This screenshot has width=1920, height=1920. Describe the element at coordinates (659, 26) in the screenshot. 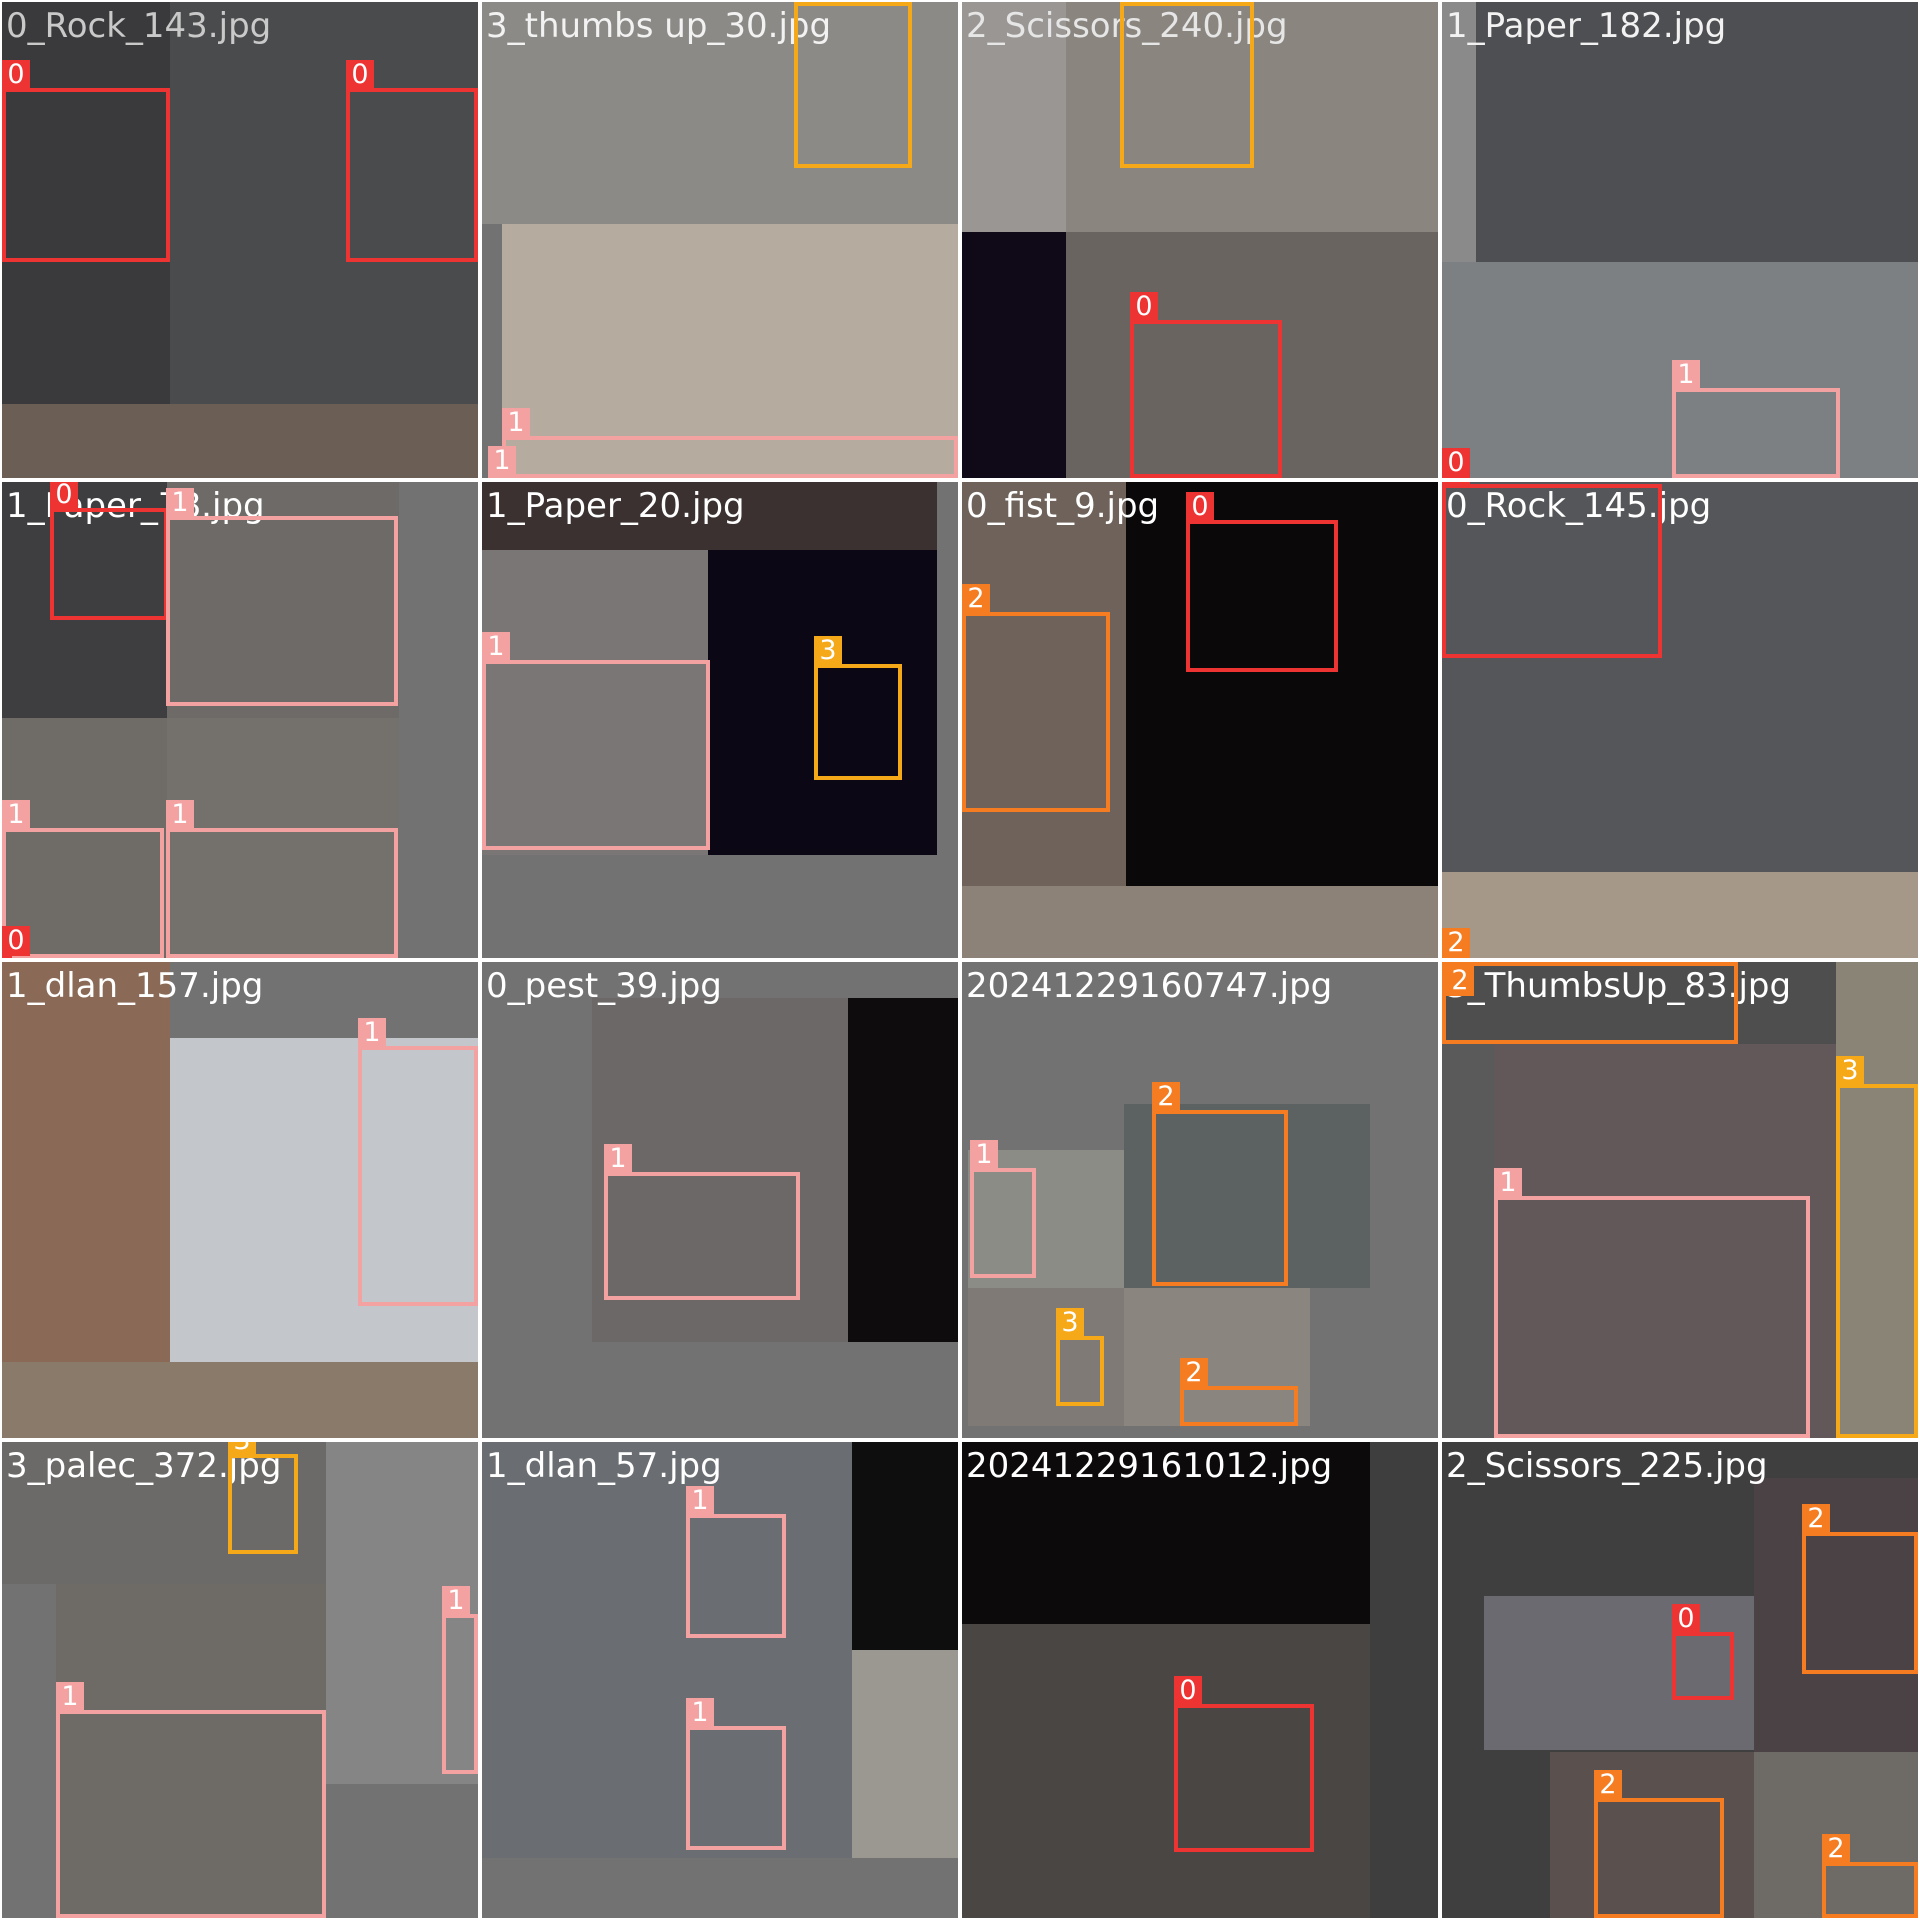

I see `tile-filename: 3_thumbs up_30.jpg` at that location.